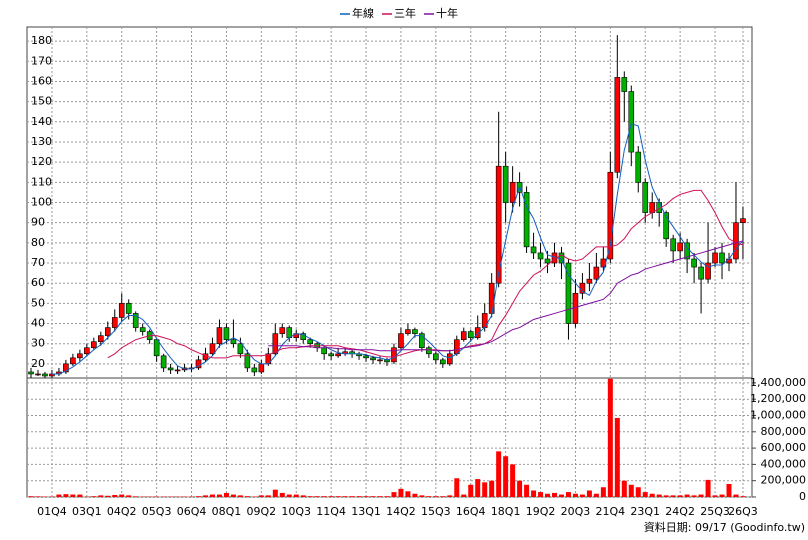 This screenshot has width=808, height=540. I want to click on x-tick-label: 10Q3, so click(296, 511).